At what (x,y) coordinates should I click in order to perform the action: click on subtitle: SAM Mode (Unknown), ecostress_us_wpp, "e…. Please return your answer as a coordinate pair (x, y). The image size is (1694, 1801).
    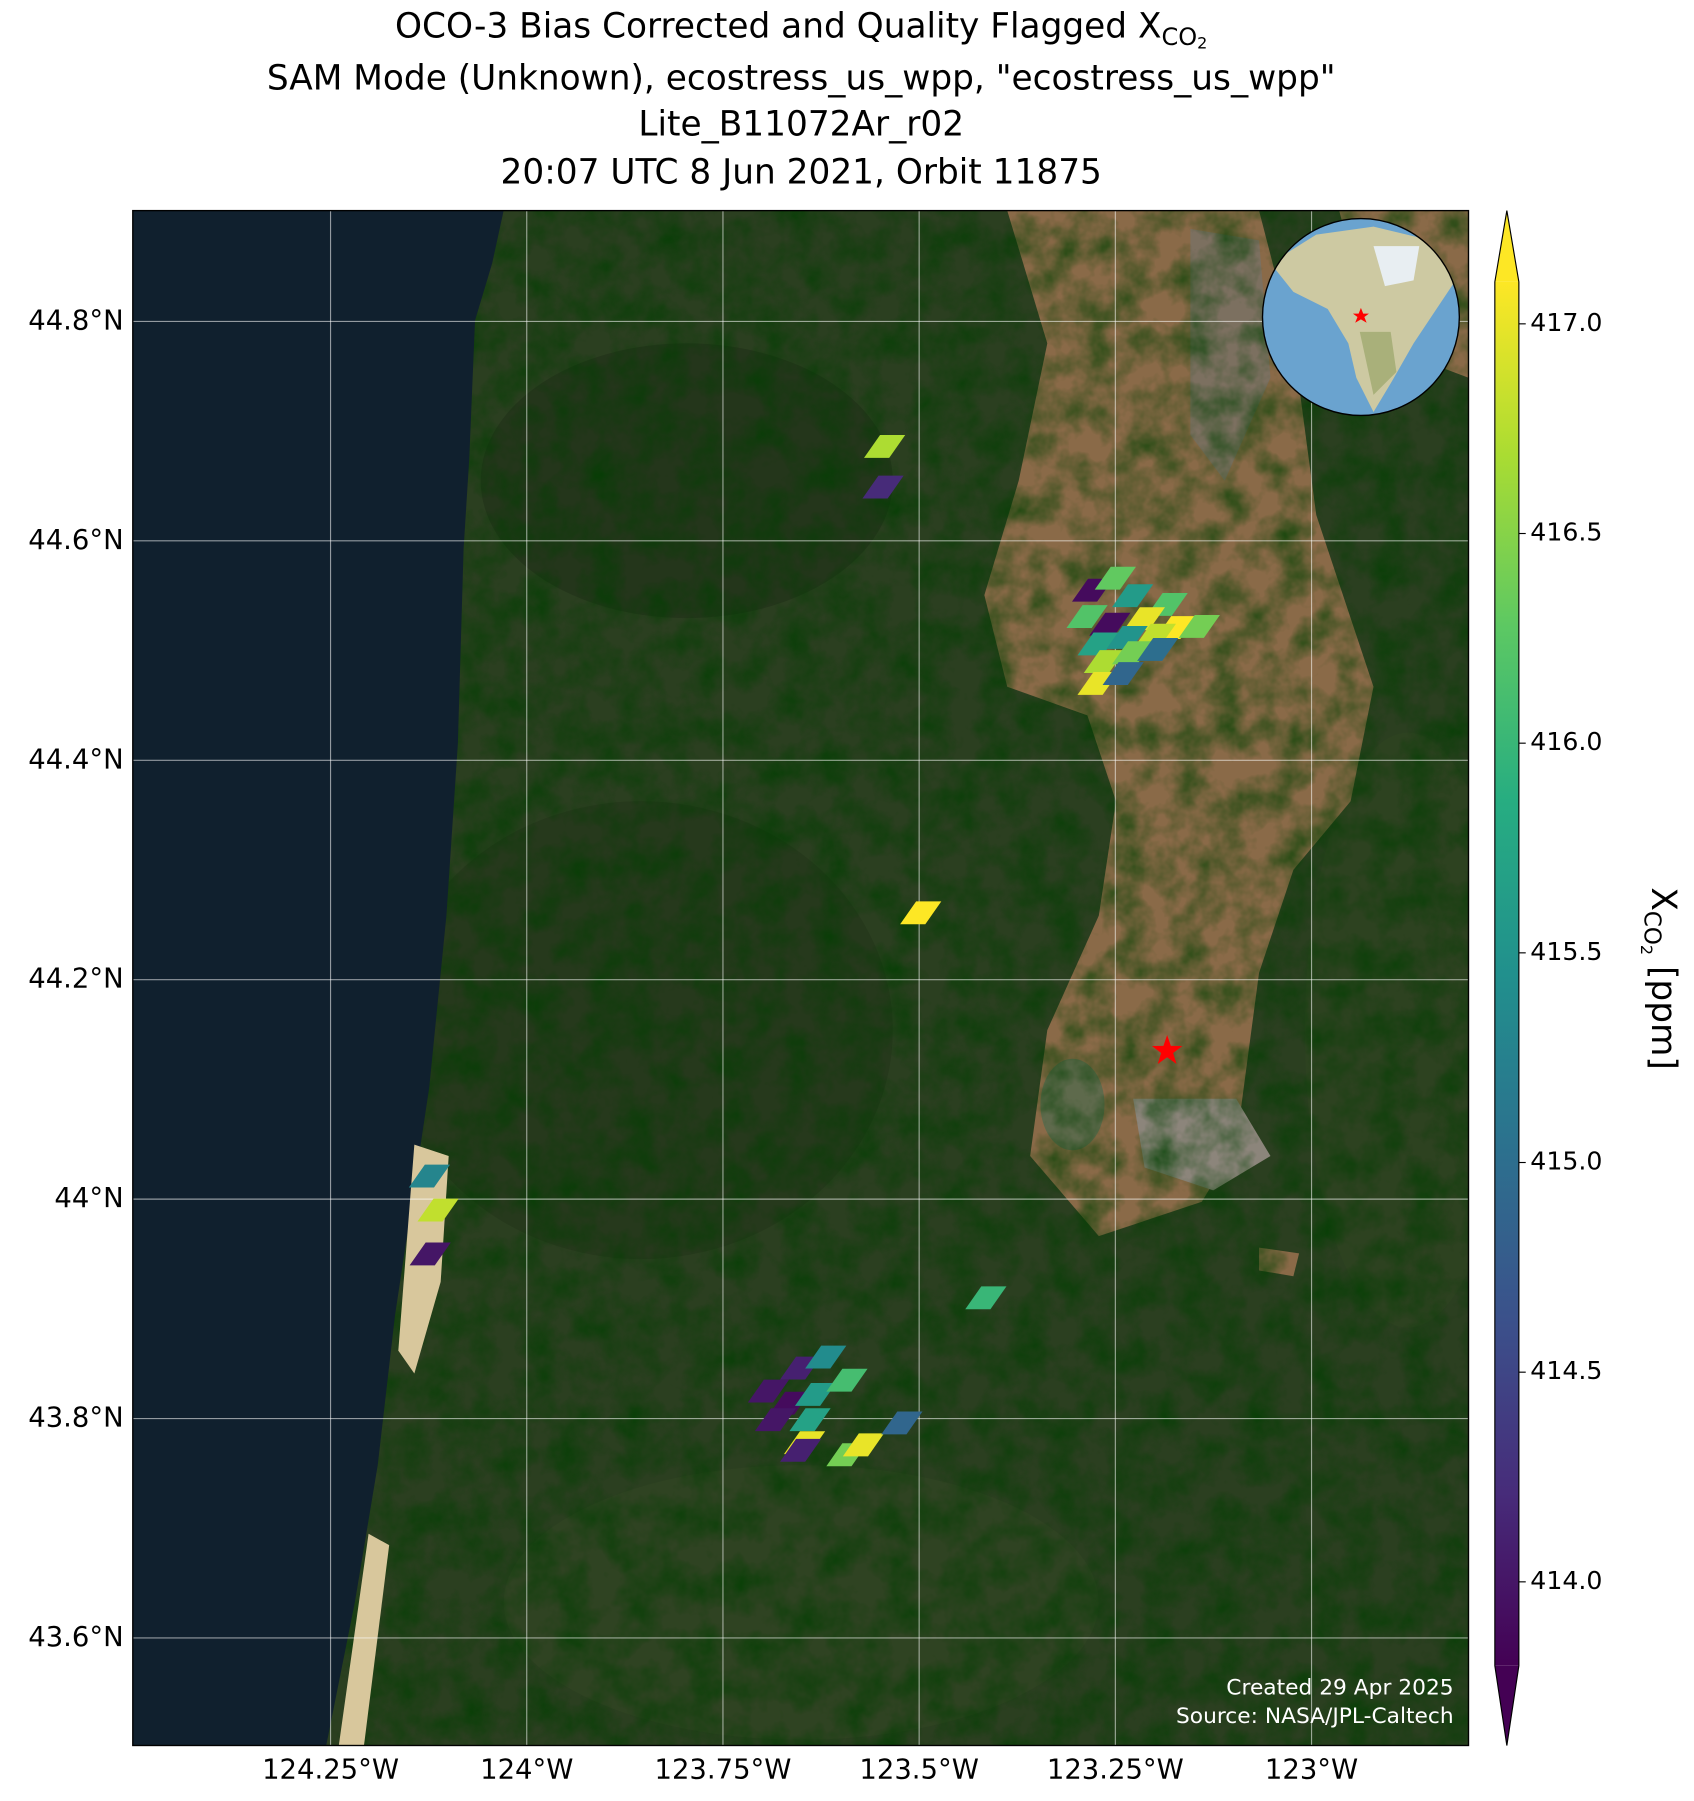
    Looking at the image, I should click on (801, 79).